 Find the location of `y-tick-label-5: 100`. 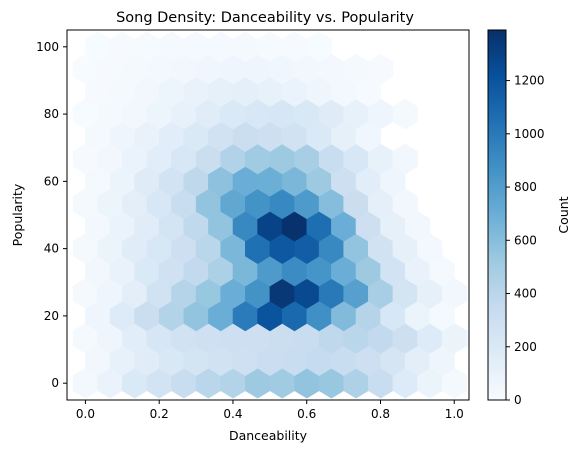

y-tick-label-5: 100 is located at coordinates (47, 47).